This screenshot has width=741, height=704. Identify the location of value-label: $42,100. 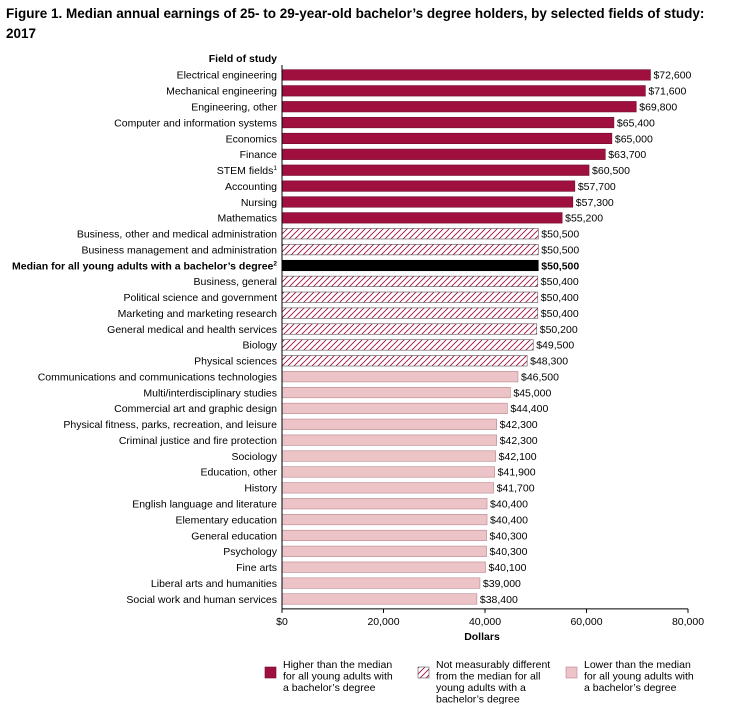
(518, 457).